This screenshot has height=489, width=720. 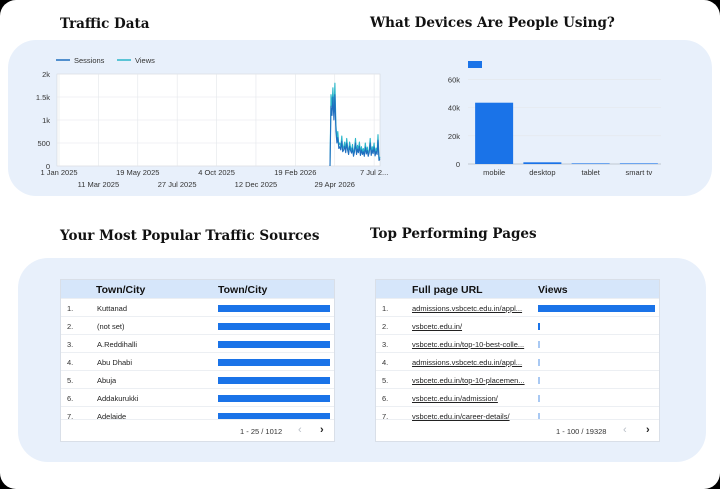 I want to click on legend-label-sessions: Sessions, so click(x=89, y=60).